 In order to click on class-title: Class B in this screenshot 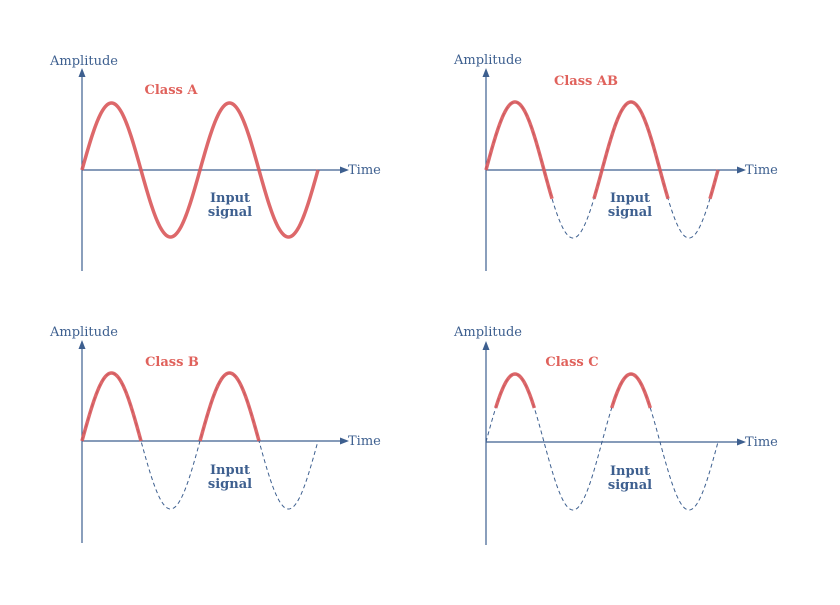, I will do `click(172, 362)`.